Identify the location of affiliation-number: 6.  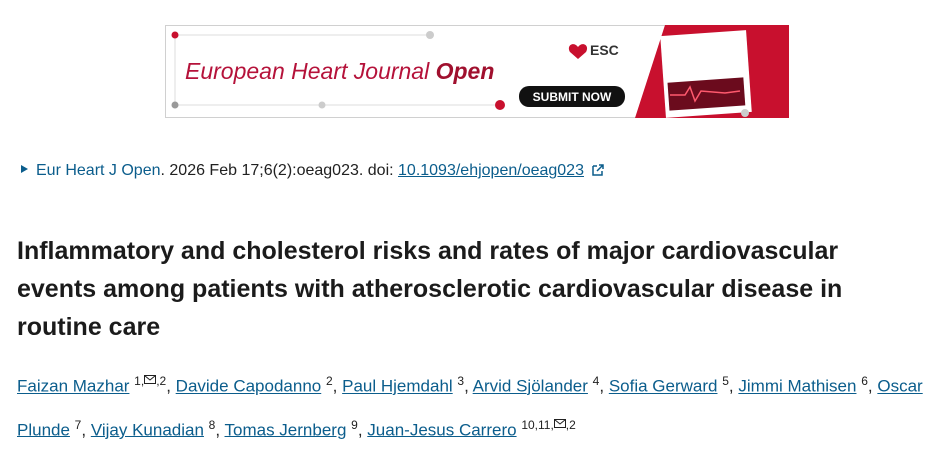
(864, 381).